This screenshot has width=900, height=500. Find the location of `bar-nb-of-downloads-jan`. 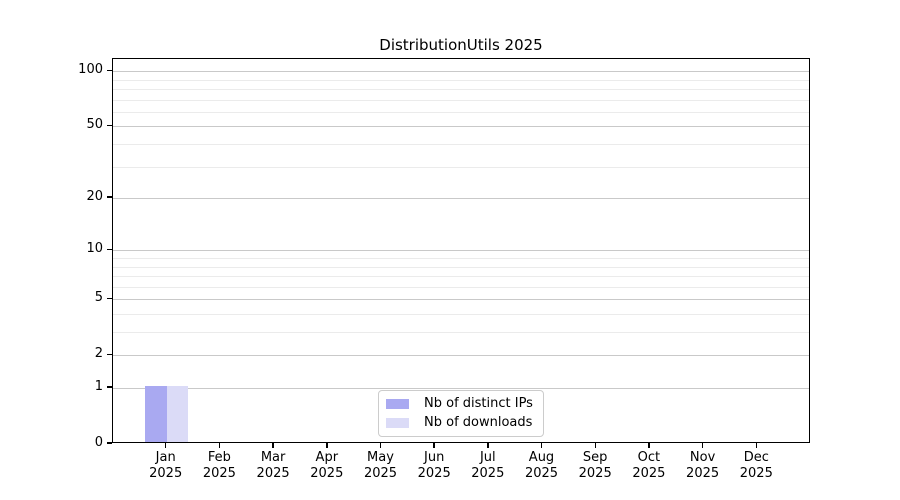

bar-nb-of-downloads-jan is located at coordinates (177, 414).